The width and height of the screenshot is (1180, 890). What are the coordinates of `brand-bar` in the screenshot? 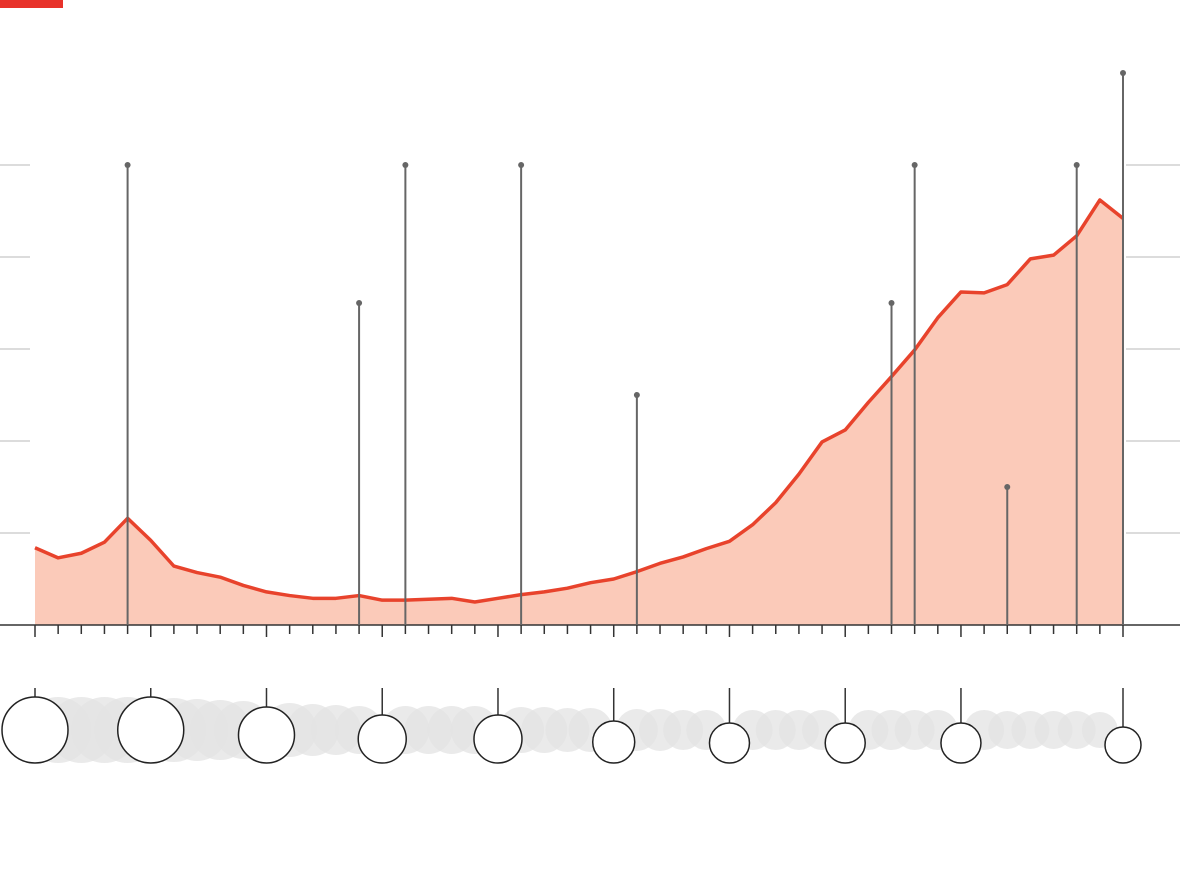 It's located at (31, 4).